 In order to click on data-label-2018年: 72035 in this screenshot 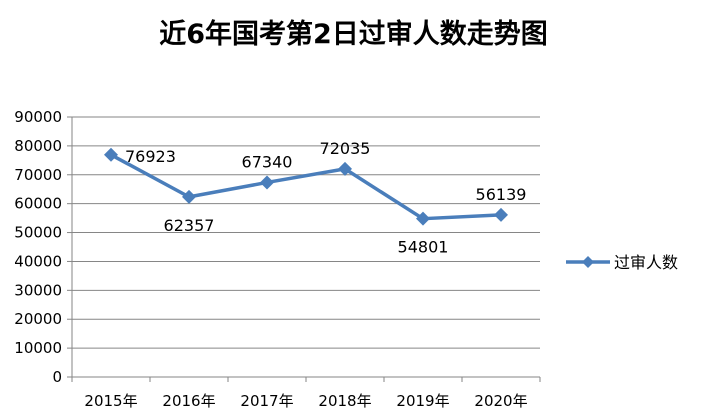, I will do `click(345, 148)`.